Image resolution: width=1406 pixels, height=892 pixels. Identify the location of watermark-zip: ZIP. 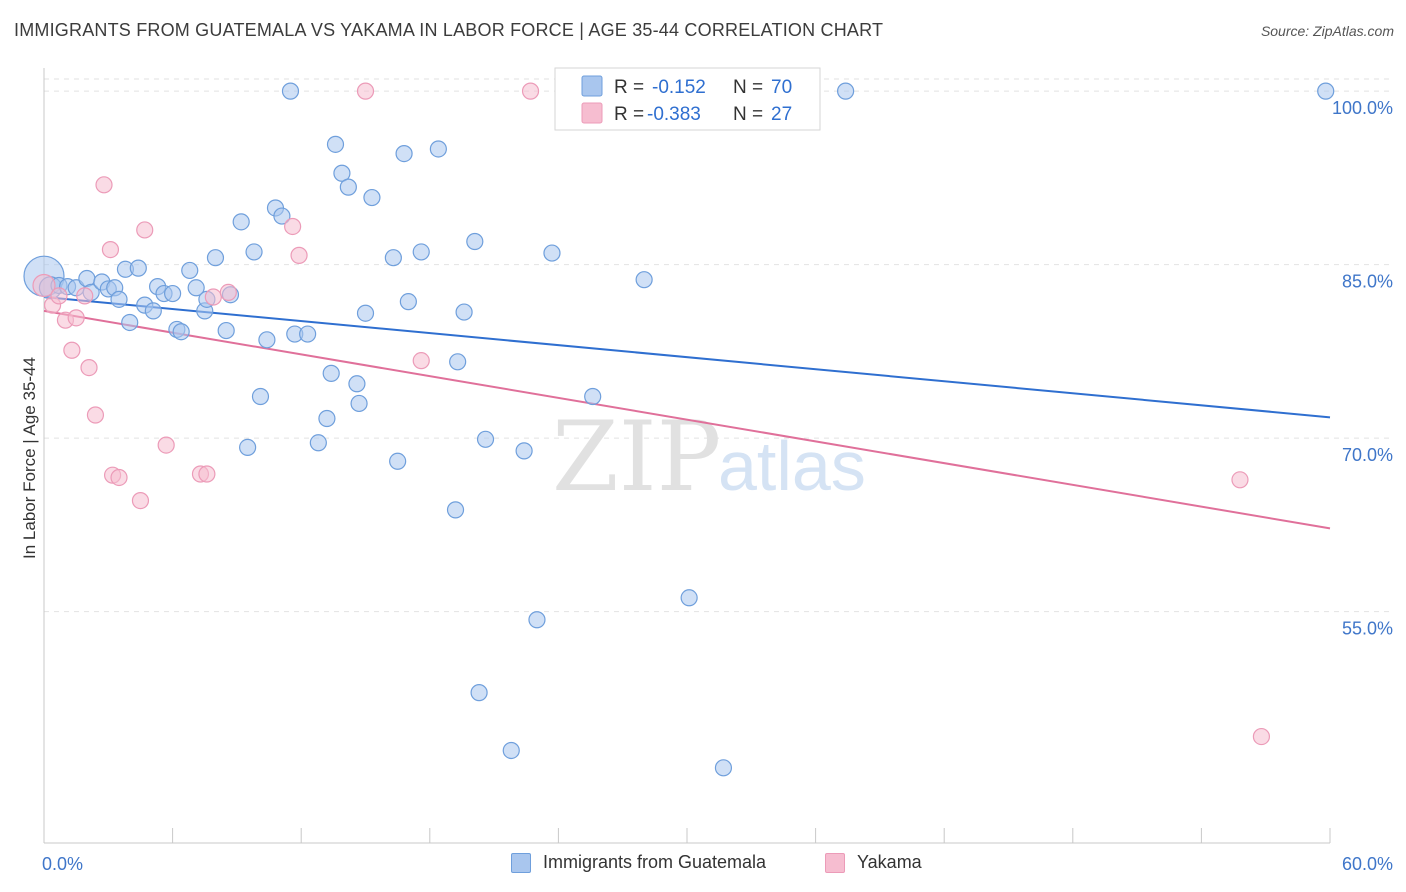
(636, 457).